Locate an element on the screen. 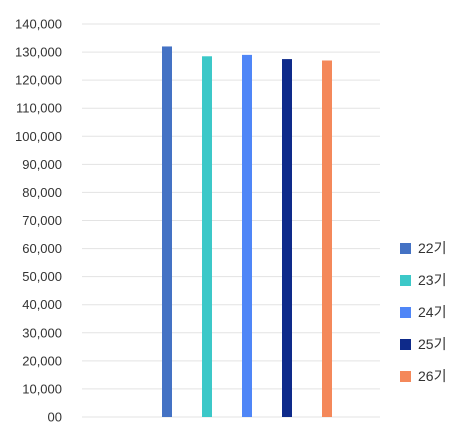  legend-label: 25기 is located at coordinates (432, 344).